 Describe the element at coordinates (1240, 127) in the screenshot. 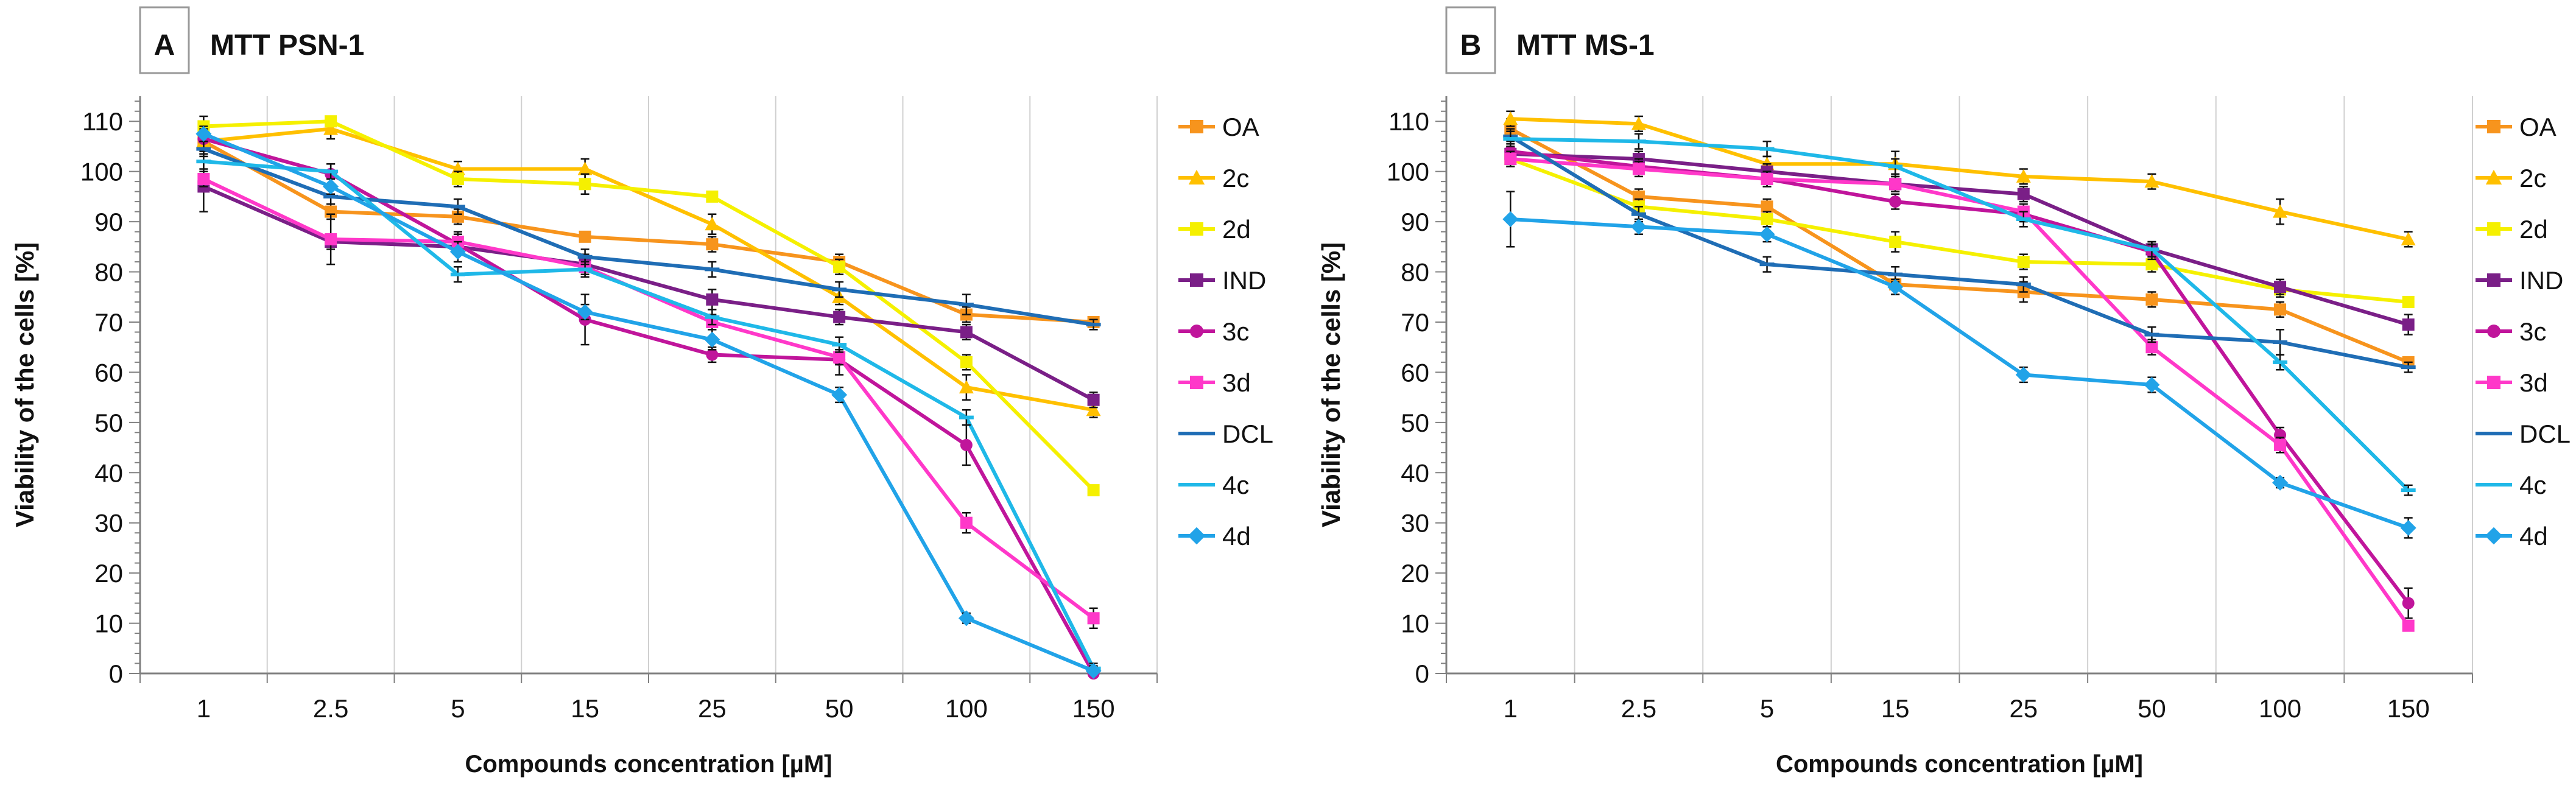

I see `legend-label: OA` at that location.